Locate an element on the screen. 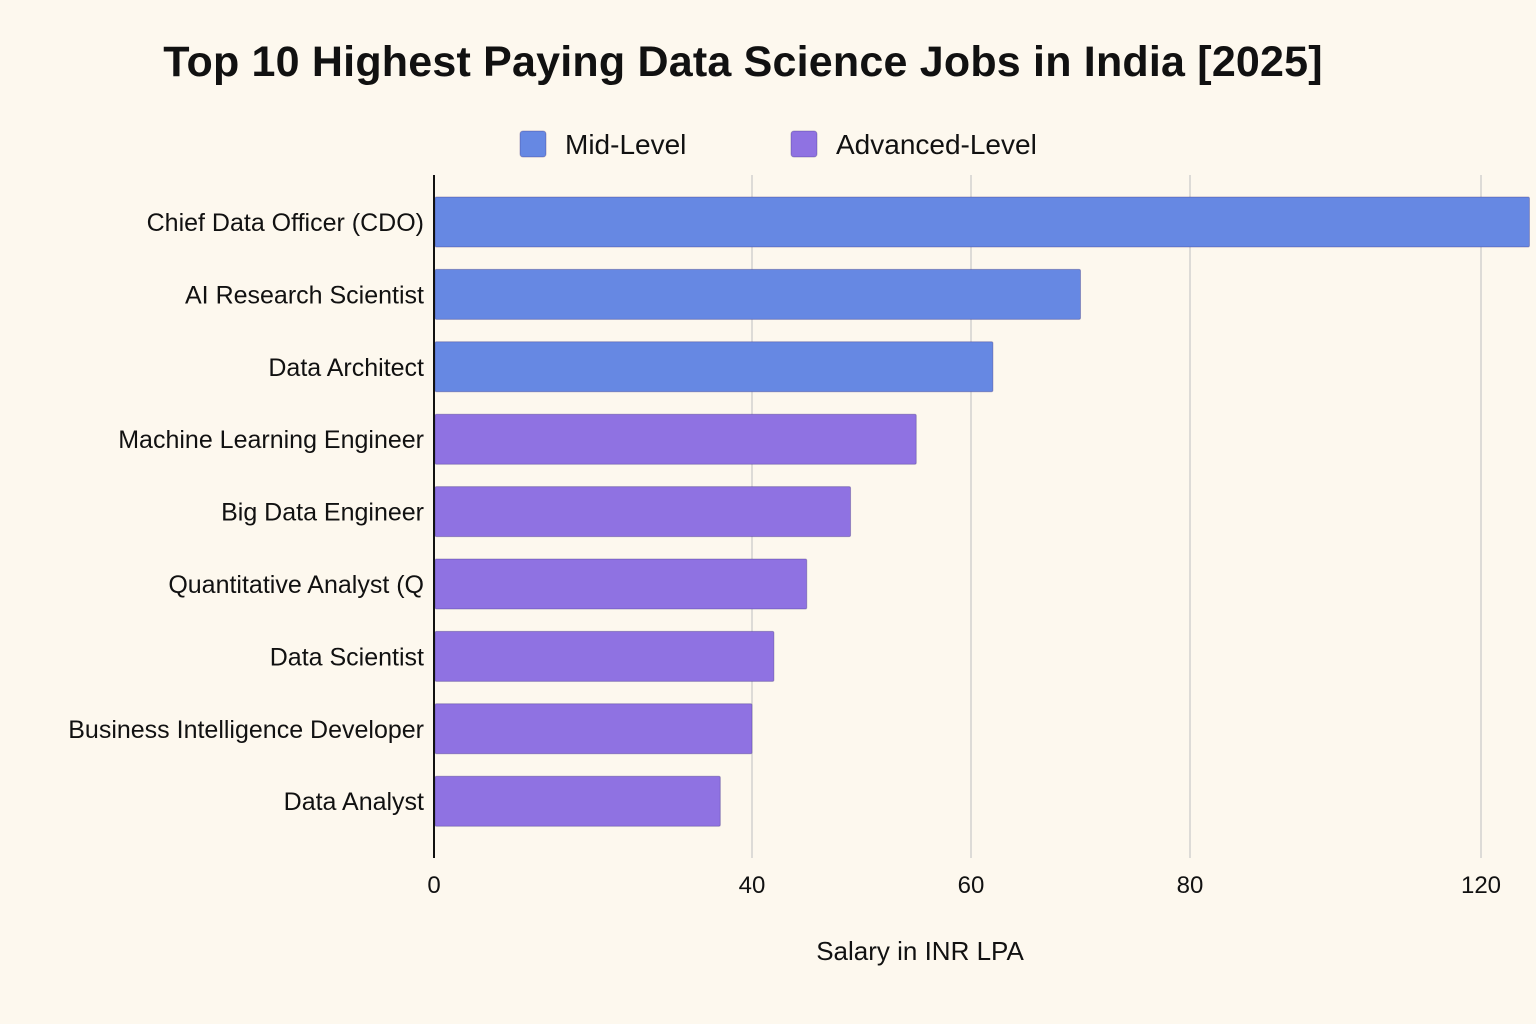 Image resolution: width=1536 pixels, height=1024 pixels. x-tick-60: 60 is located at coordinates (971, 885).